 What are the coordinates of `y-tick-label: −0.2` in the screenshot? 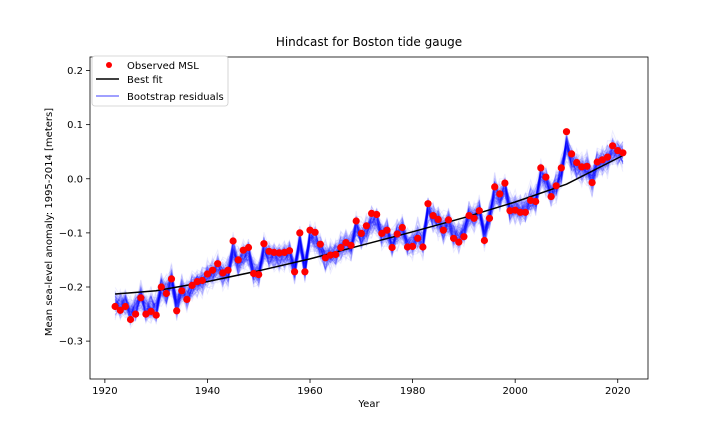 It's located at (71, 288).